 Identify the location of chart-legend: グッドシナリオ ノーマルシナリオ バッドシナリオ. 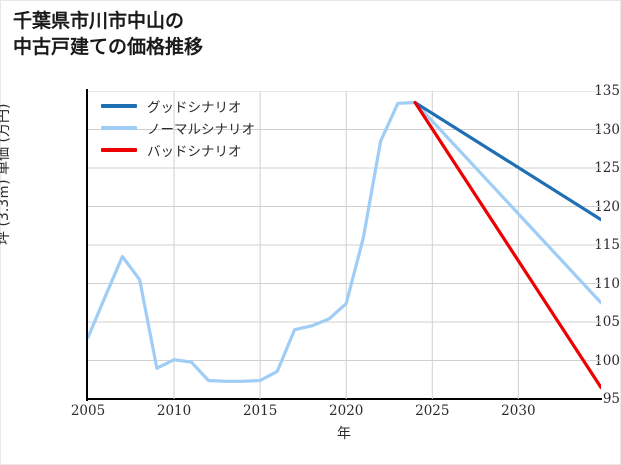
(178, 128).